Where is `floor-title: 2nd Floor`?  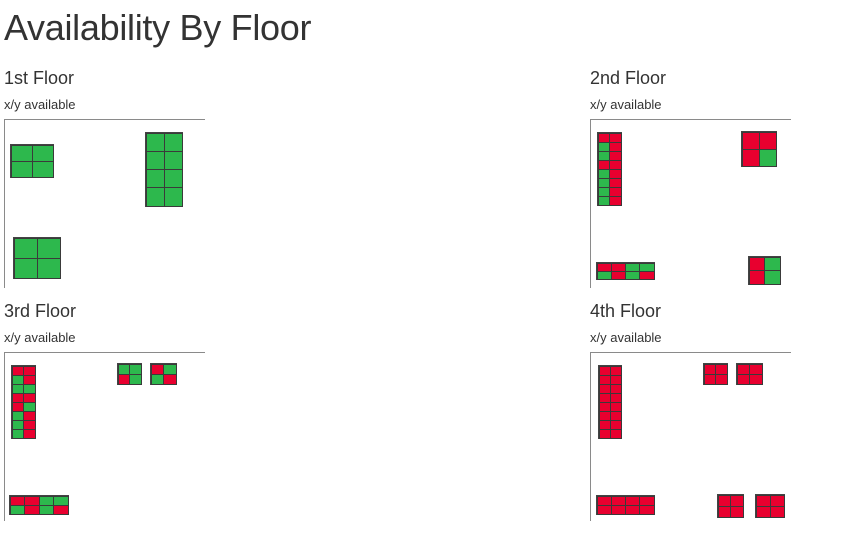
floor-title: 2nd Floor is located at coordinates (628, 78).